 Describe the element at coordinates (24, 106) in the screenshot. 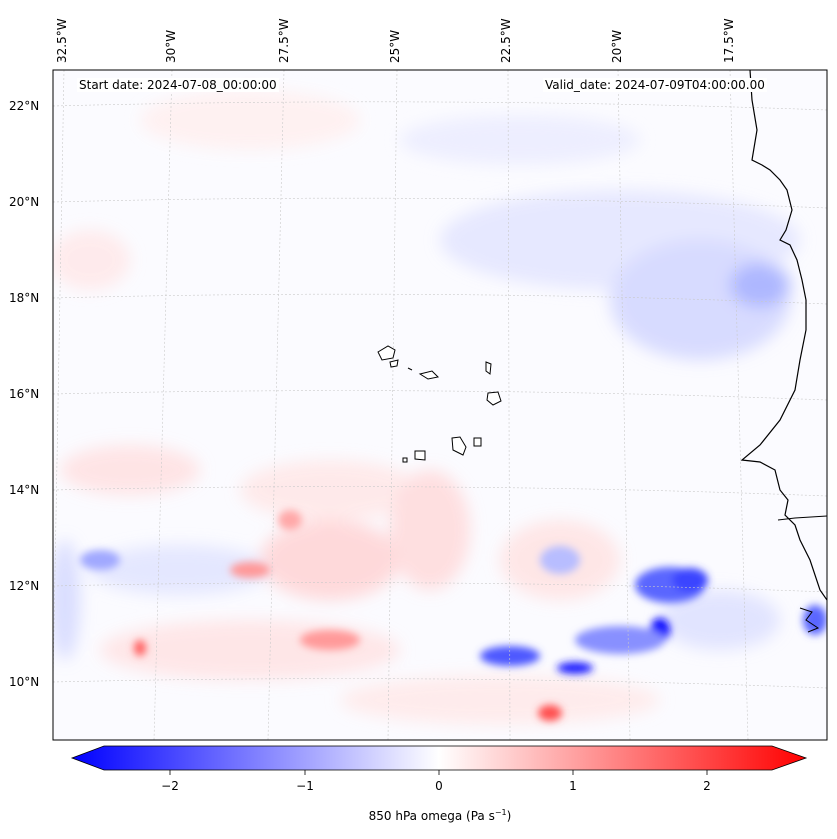

I see `lat-label-22n: 22°N` at that location.